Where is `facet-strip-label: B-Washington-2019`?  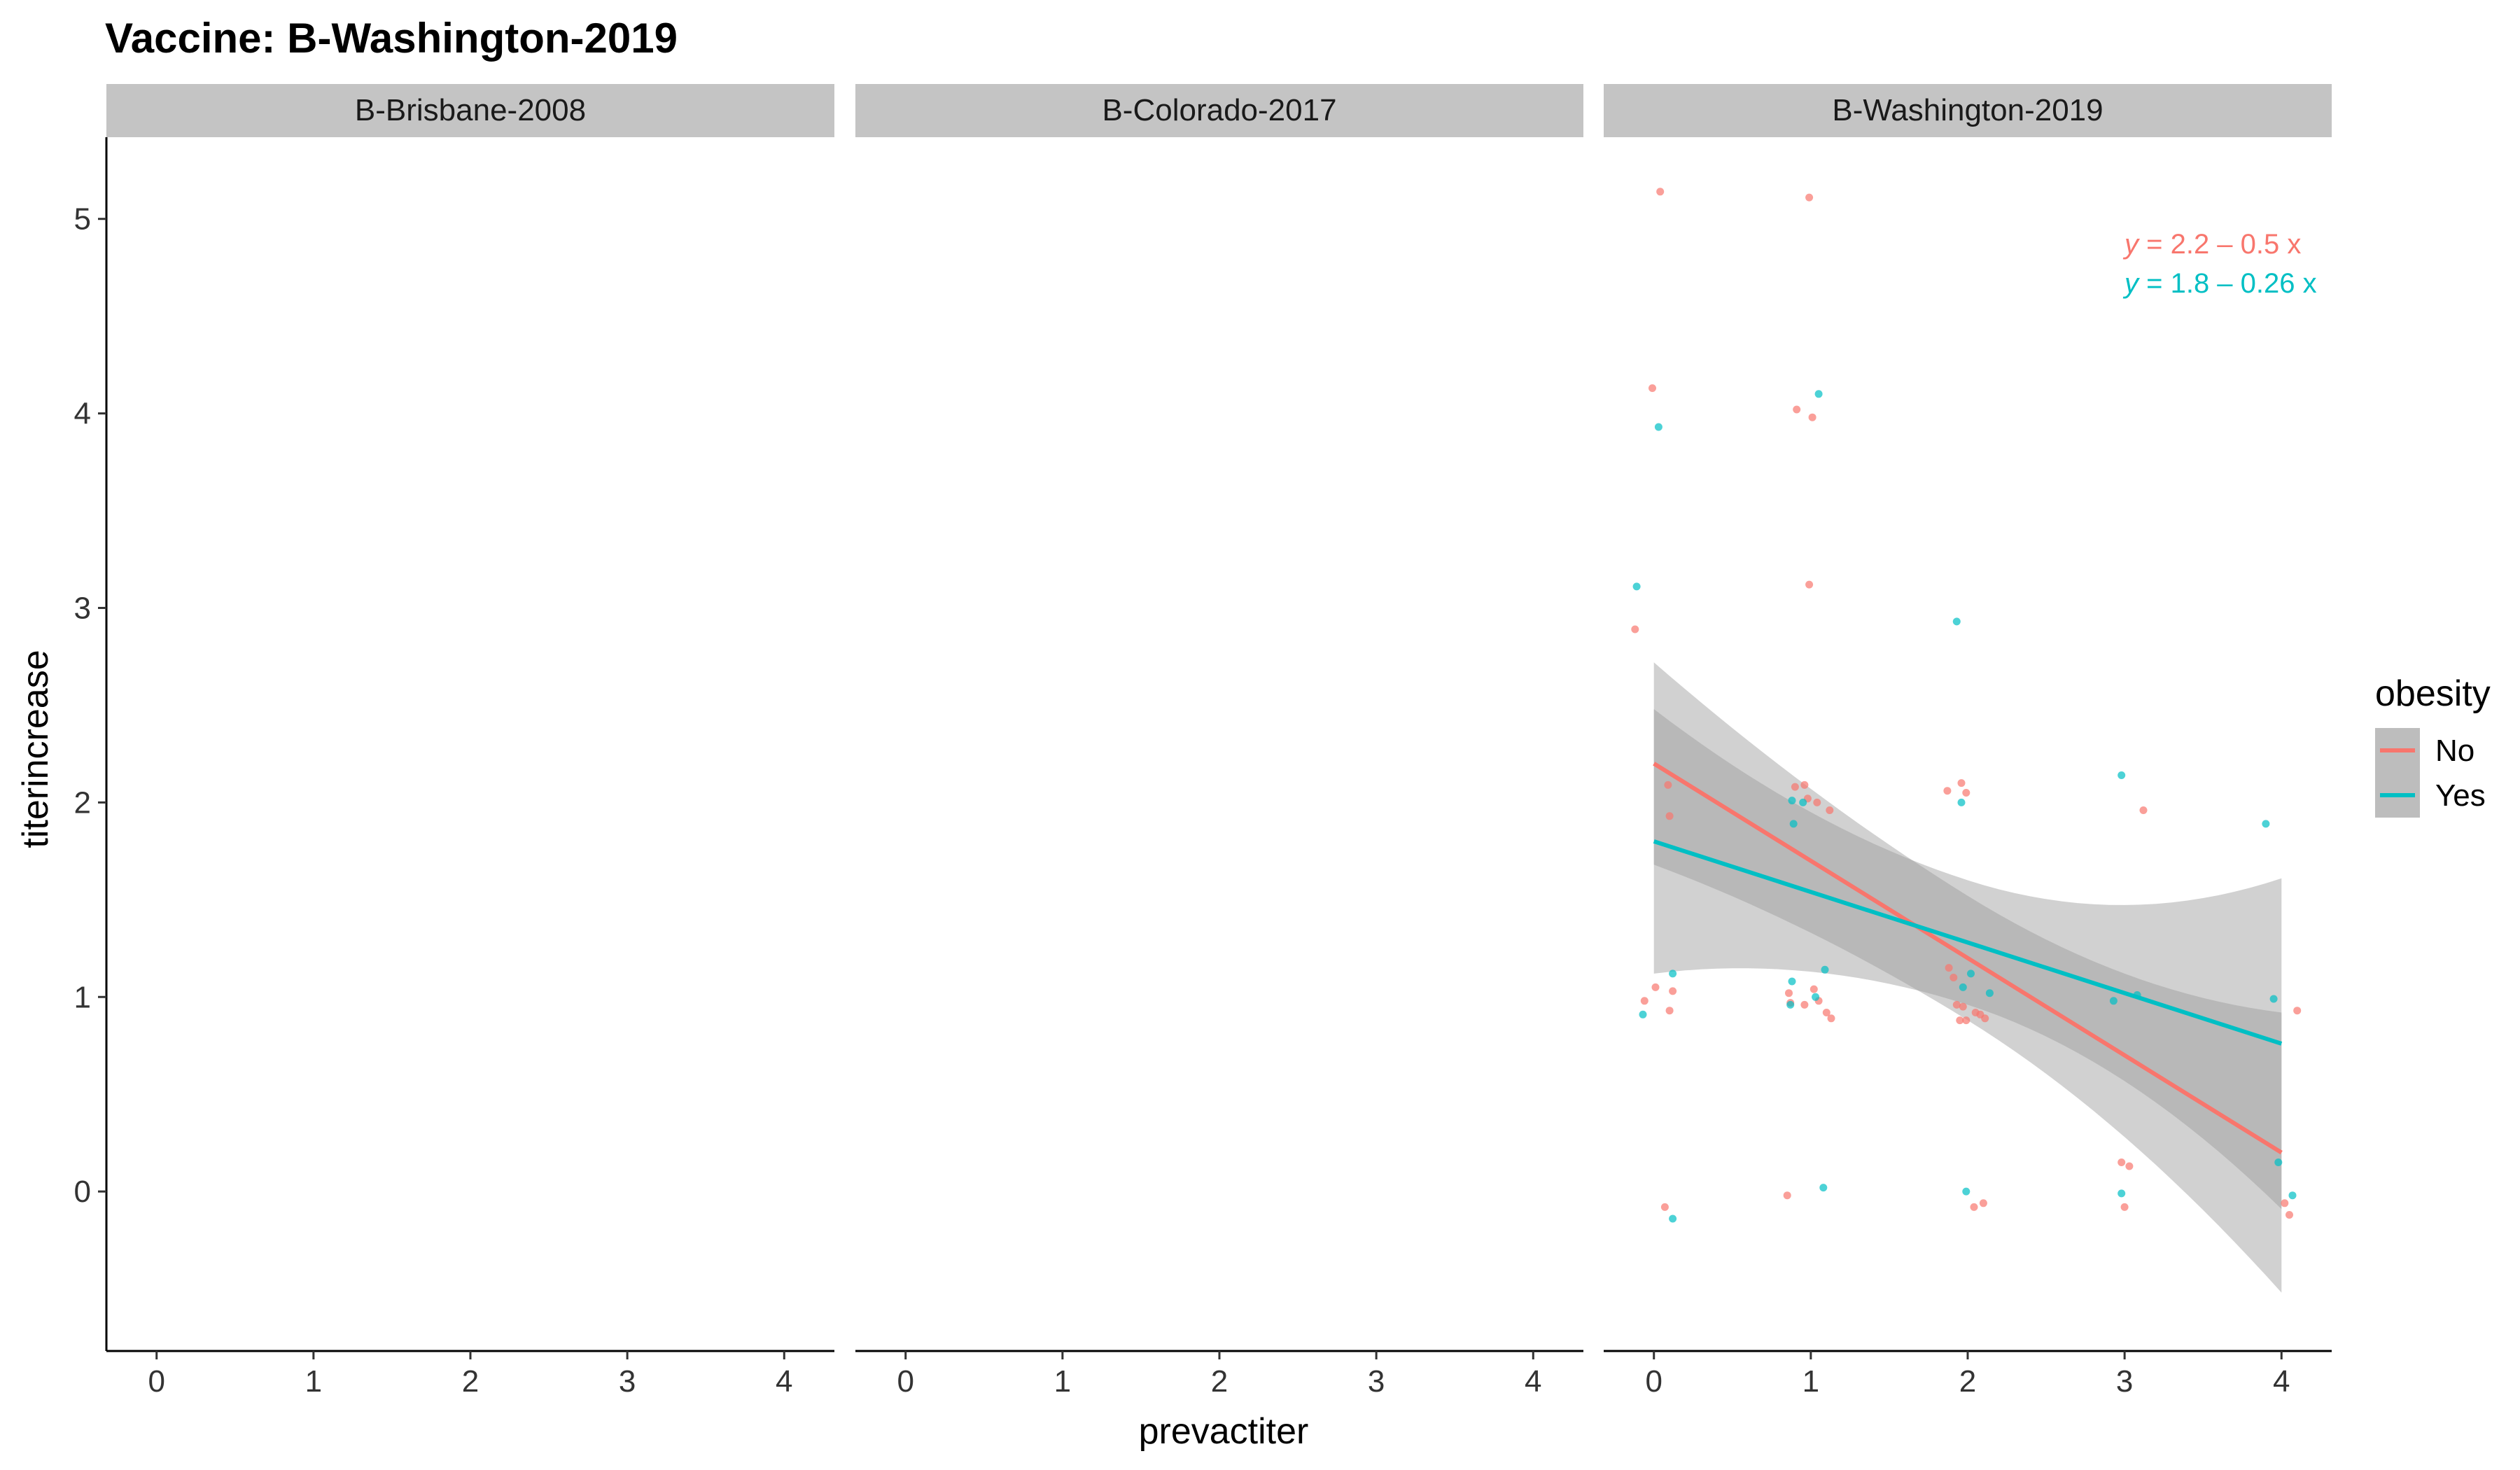
facet-strip-label: B-Washington-2019 is located at coordinates (1967, 110).